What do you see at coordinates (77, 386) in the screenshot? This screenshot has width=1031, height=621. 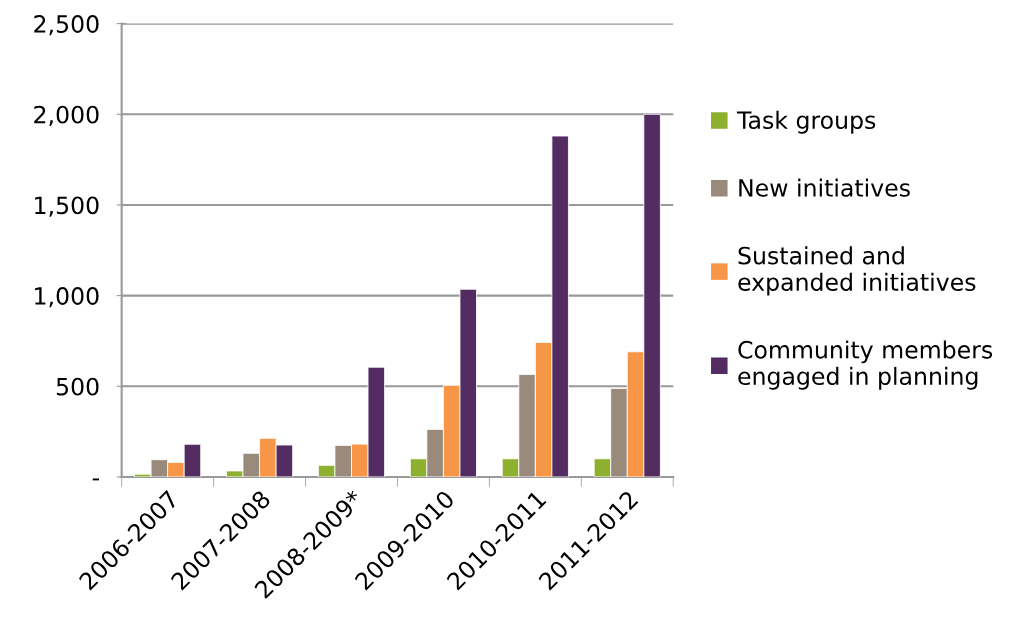 I see `y-tick-label: 500` at bounding box center [77, 386].